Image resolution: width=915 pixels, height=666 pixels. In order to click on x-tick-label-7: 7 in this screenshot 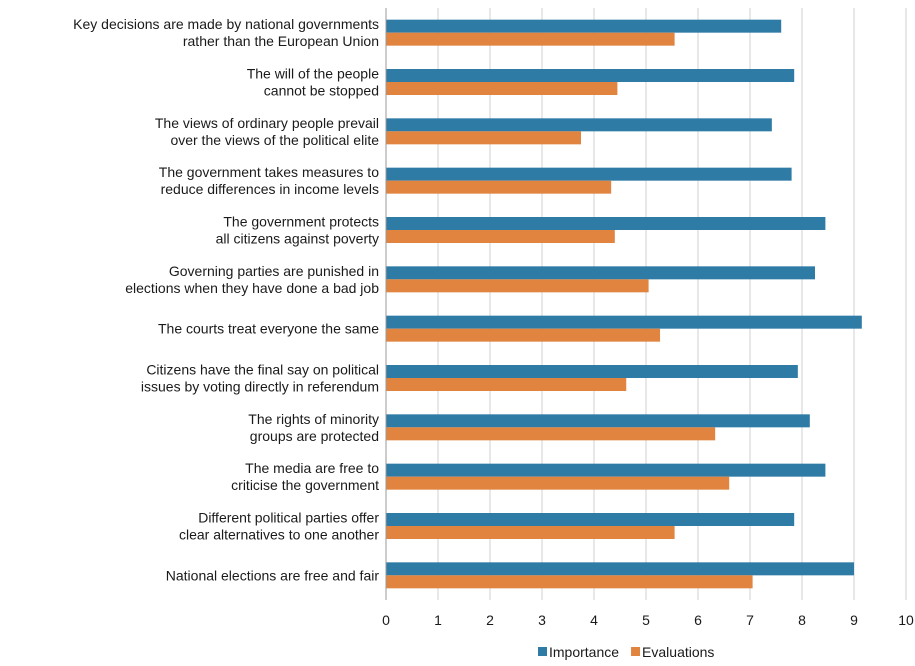, I will do `click(750, 620)`.